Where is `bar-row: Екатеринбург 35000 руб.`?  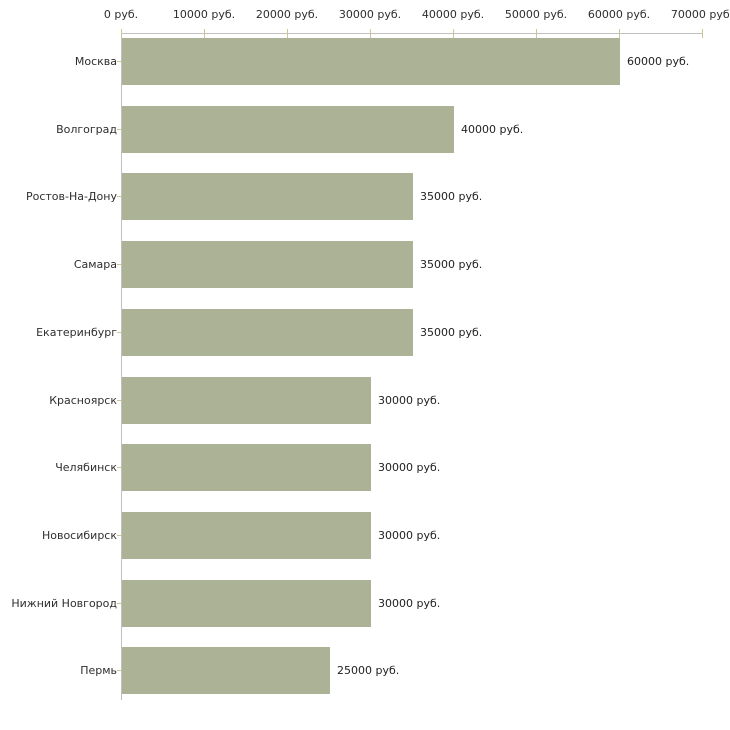 bar-row: Екатеринбург 35000 руб. is located at coordinates (365, 332).